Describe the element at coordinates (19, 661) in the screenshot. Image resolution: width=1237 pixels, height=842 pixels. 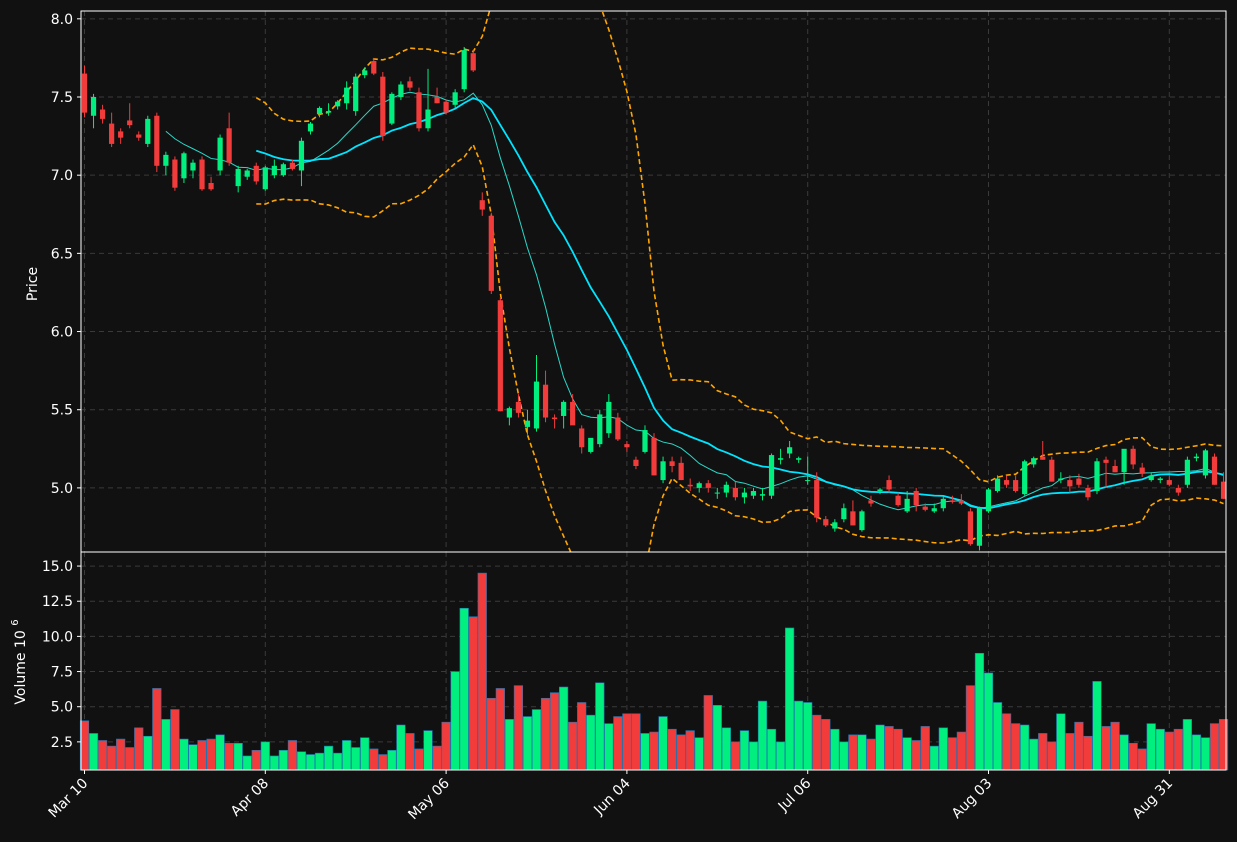
I see `volume-axis-label: Volume 10 6` at that location.